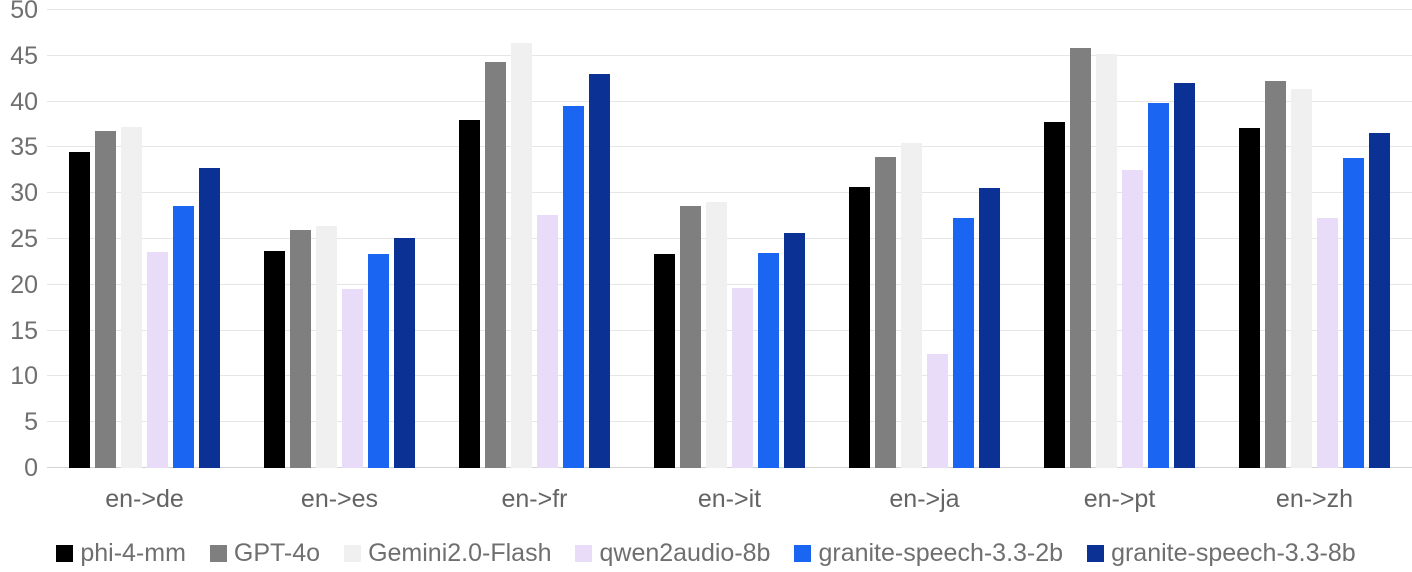  What do you see at coordinates (729, 499) in the screenshot?
I see `x-axis-label-en-it: en->it` at bounding box center [729, 499].